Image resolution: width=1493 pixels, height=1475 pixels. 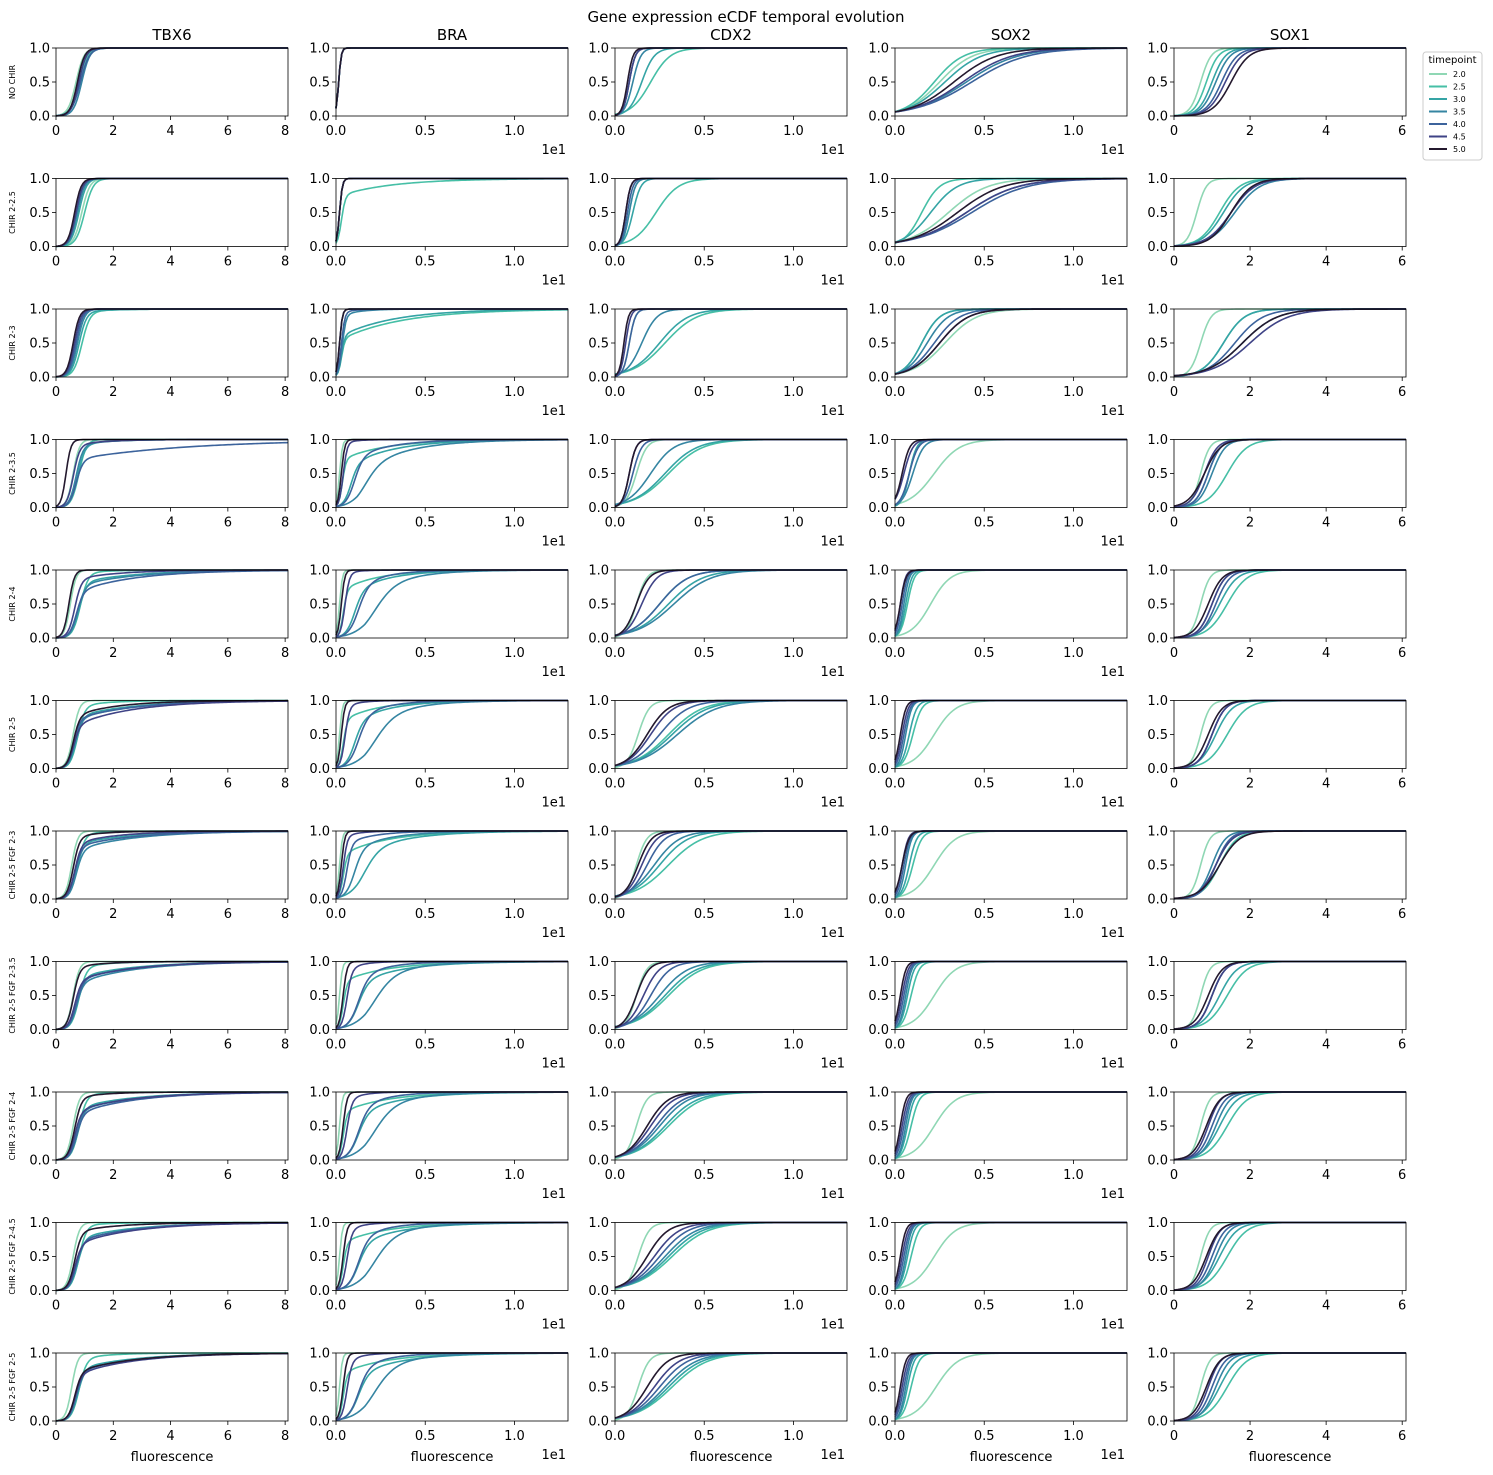 I want to click on panel-sox1-row-10: 0.0 0.5 1.0 0 2 4 6 fluorescence, so click(x=1277, y=1406).